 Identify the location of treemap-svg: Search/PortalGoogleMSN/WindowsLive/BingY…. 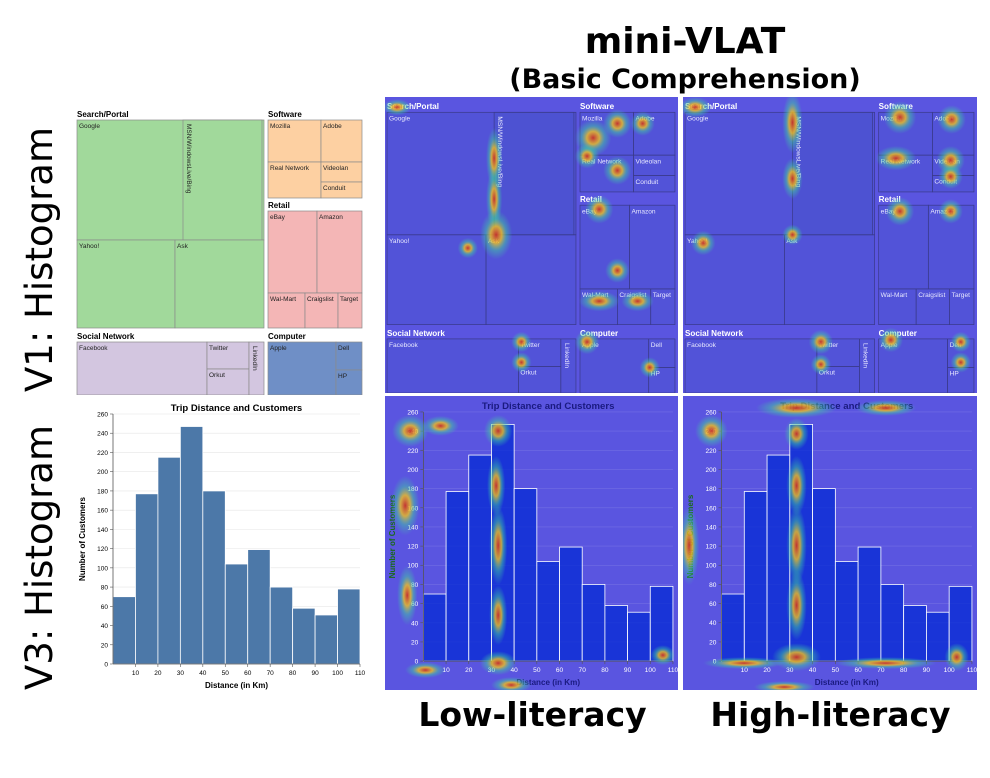
(827, 242).